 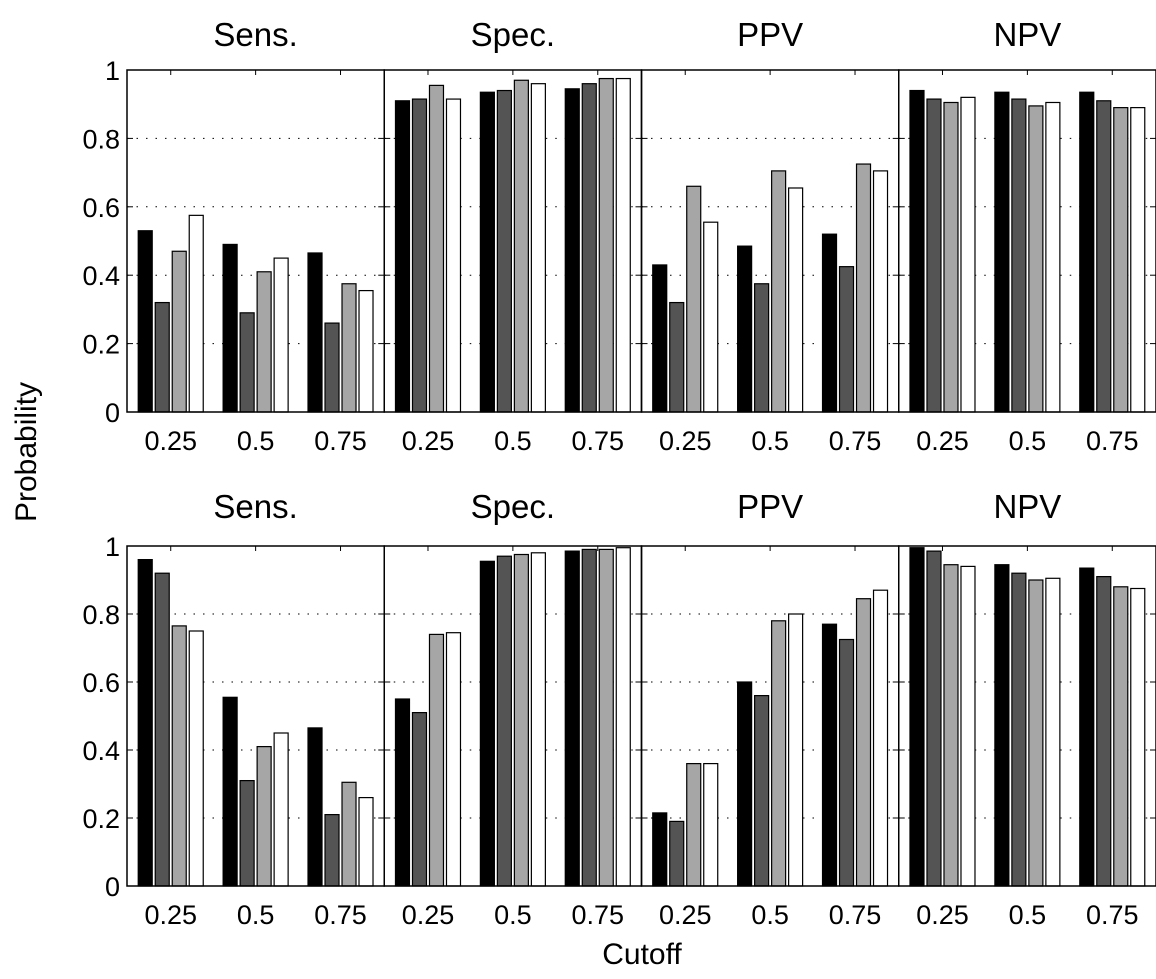 What do you see at coordinates (1112, 915) in the screenshot?
I see `x-tick-label: 0.75` at bounding box center [1112, 915].